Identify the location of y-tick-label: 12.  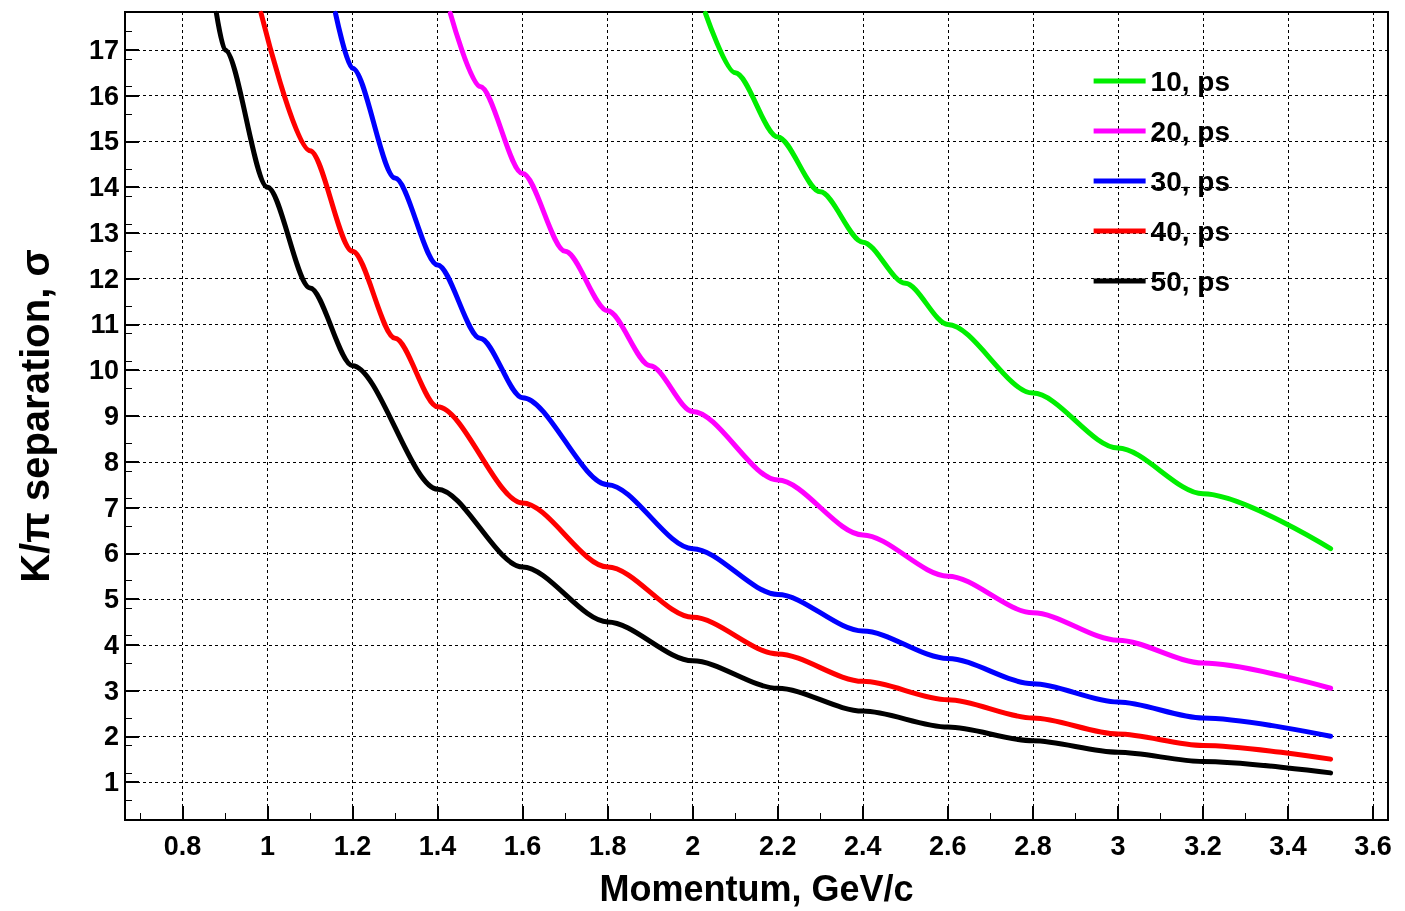
(103, 278).